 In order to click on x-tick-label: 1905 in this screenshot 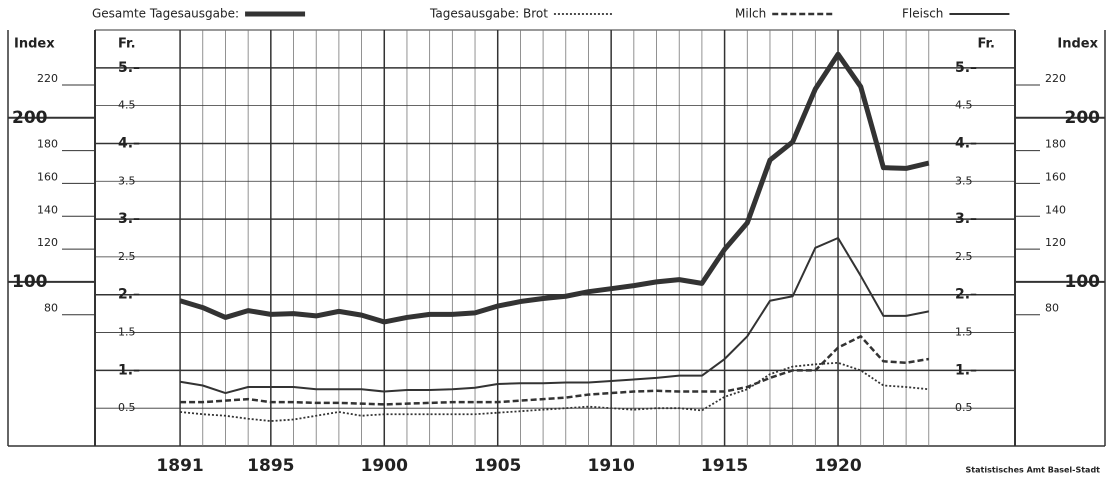, I will do `click(497, 466)`.